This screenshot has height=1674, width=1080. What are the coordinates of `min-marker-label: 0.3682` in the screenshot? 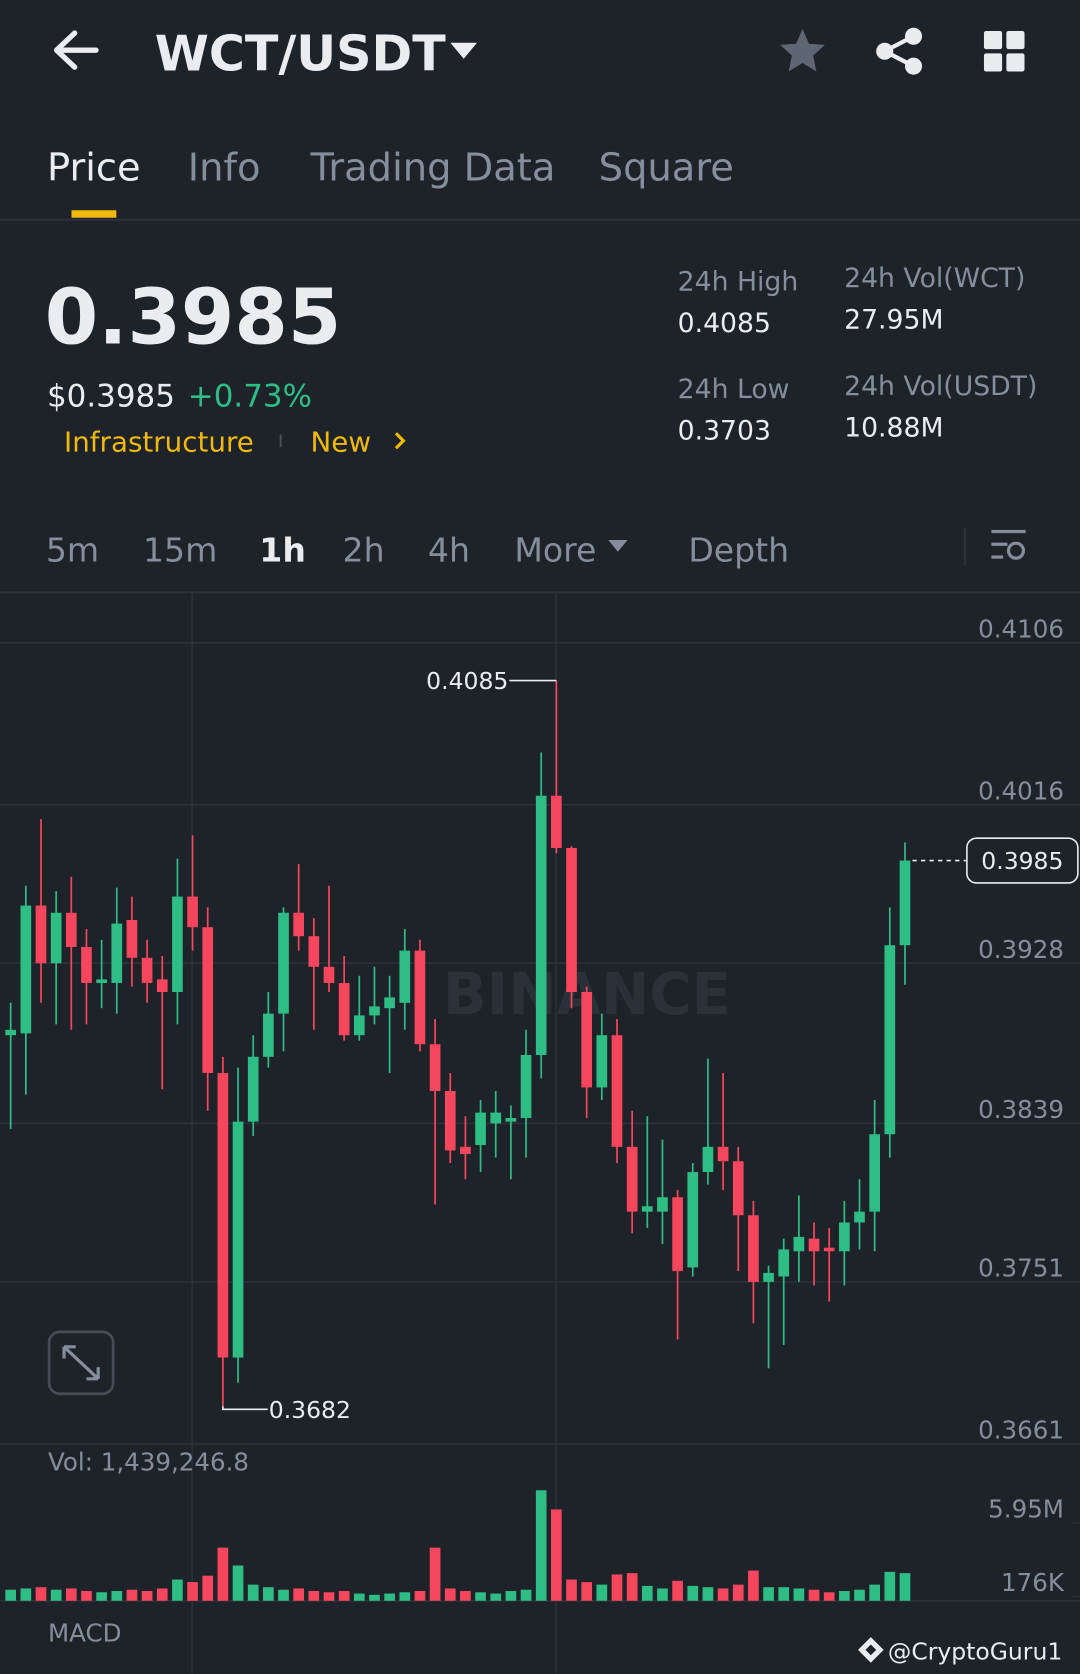 It's located at (310, 1410).